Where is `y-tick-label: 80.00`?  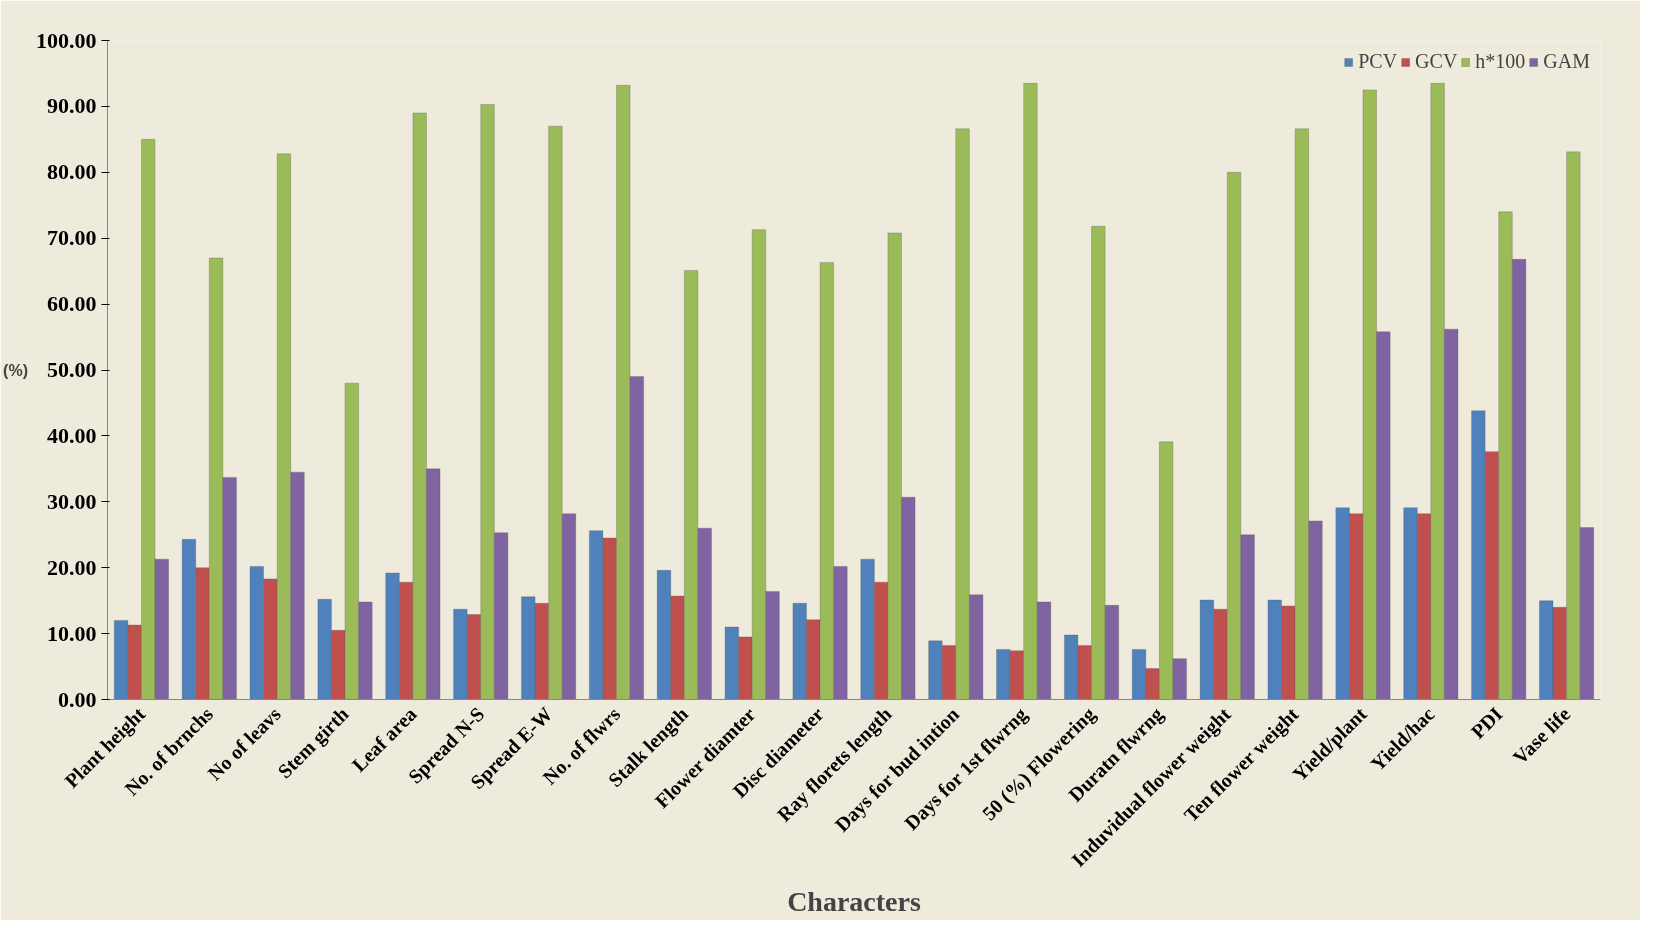
y-tick-label: 80.00 is located at coordinates (72, 172).